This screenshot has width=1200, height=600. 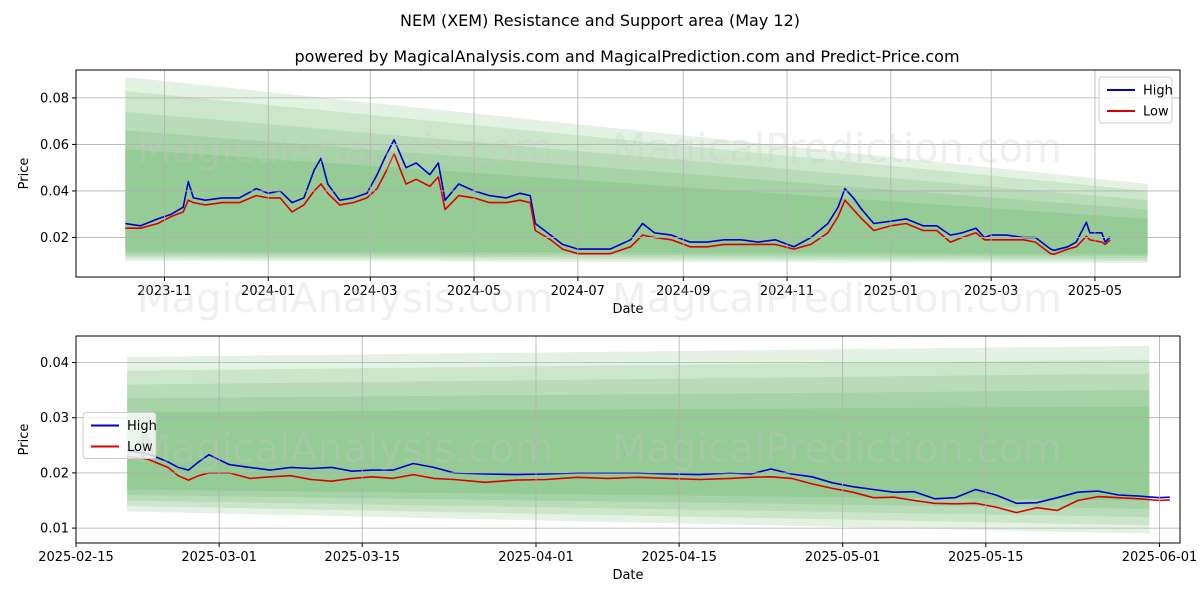 I want to click on watermark-analysis-top: MagicalAnalysis.com, so click(x=345, y=149).